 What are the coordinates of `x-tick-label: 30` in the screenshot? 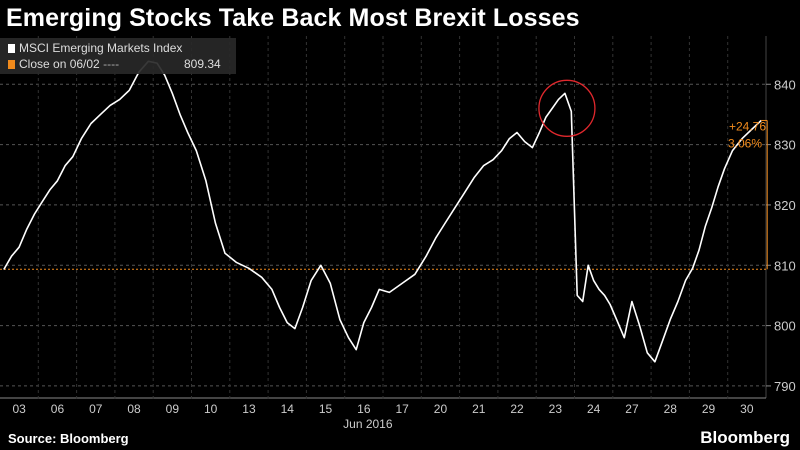 It's located at (747, 409).